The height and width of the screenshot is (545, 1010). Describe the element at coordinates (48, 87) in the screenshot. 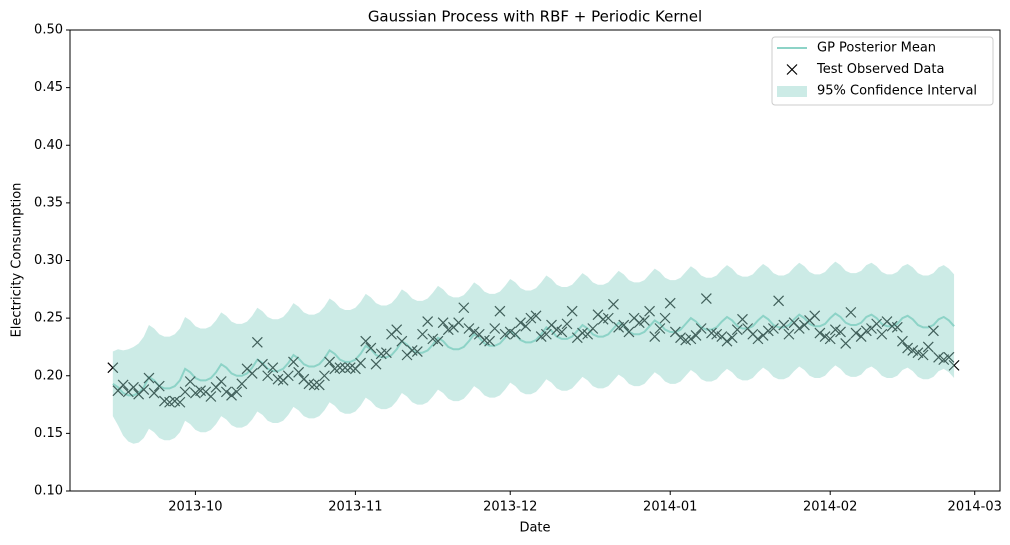

I see `y-tick-label: 0.45` at that location.